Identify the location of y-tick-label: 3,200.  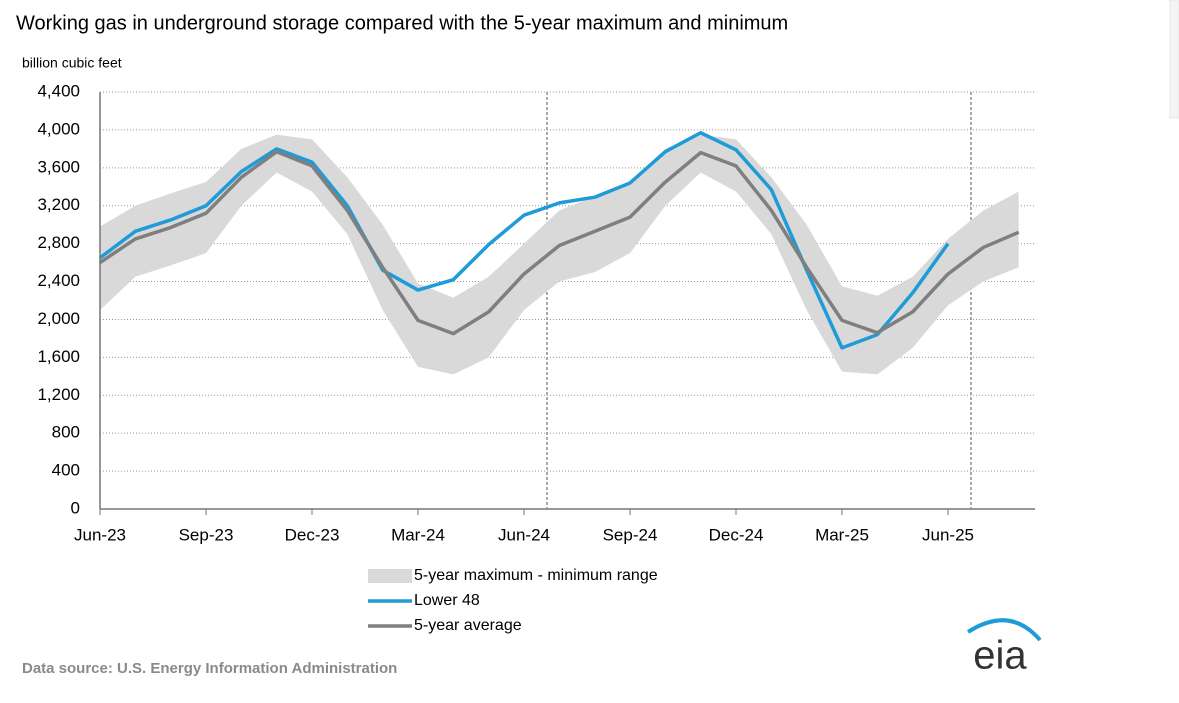
(58, 204).